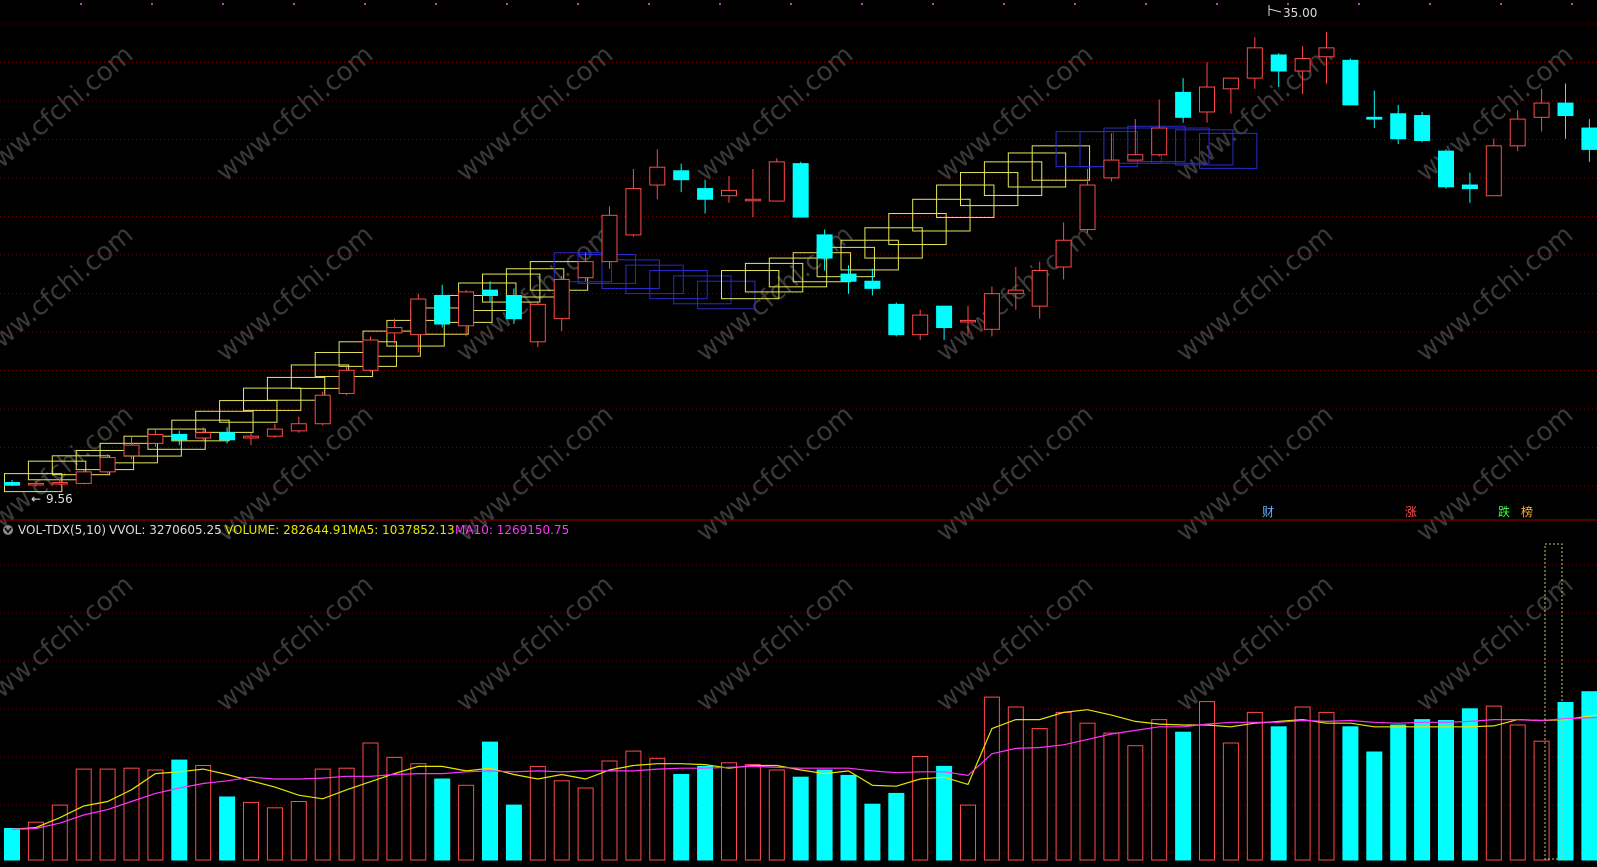  I want to click on event-marker-fall: 跌, so click(1504, 511).